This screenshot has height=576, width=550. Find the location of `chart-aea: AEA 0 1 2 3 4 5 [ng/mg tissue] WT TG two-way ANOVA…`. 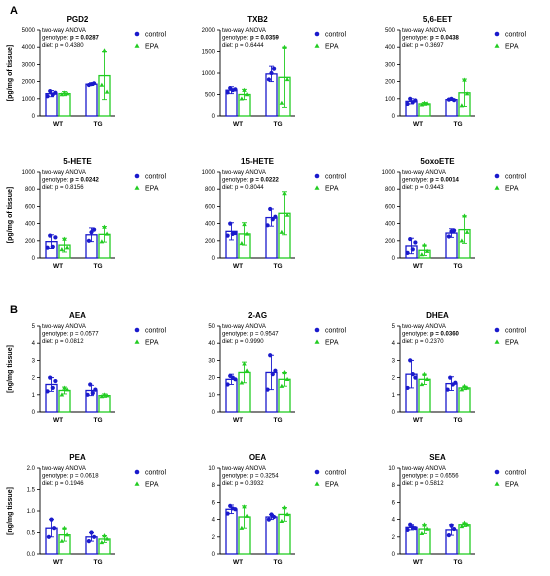

chart-aea: AEA 0 1 2 3 4 5 [ng/mg tissue] WT TG two-way ANOVA… is located at coordinates (86, 367).